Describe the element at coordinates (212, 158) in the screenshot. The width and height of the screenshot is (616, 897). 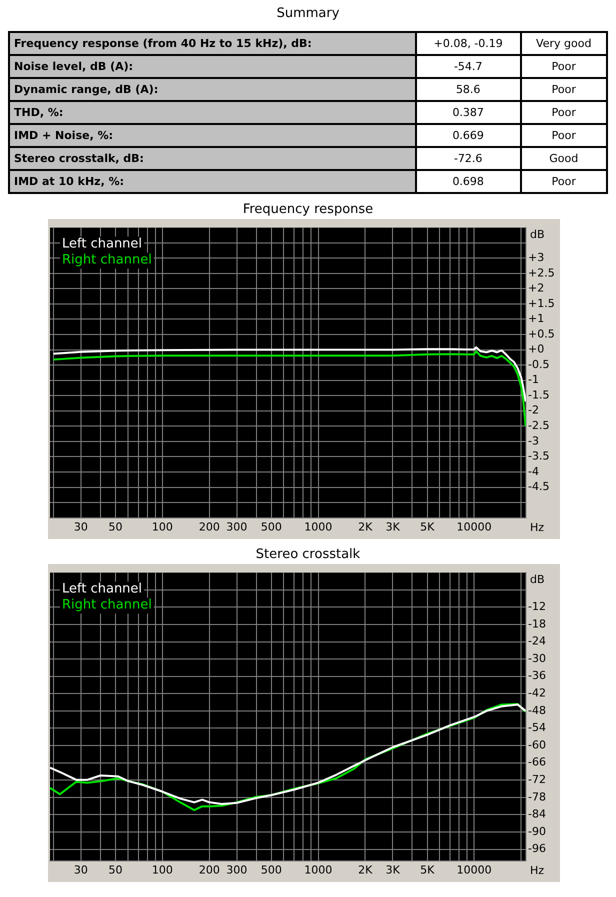
I see `text: Stereo crosstalk, dB:` at that location.